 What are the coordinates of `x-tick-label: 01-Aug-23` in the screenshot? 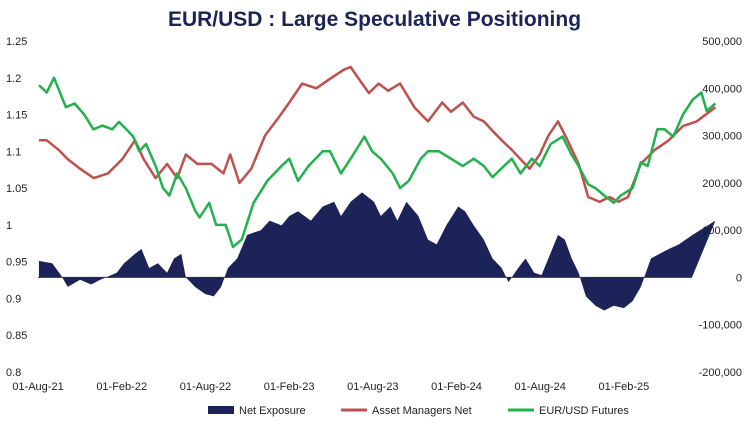 It's located at (372, 387).